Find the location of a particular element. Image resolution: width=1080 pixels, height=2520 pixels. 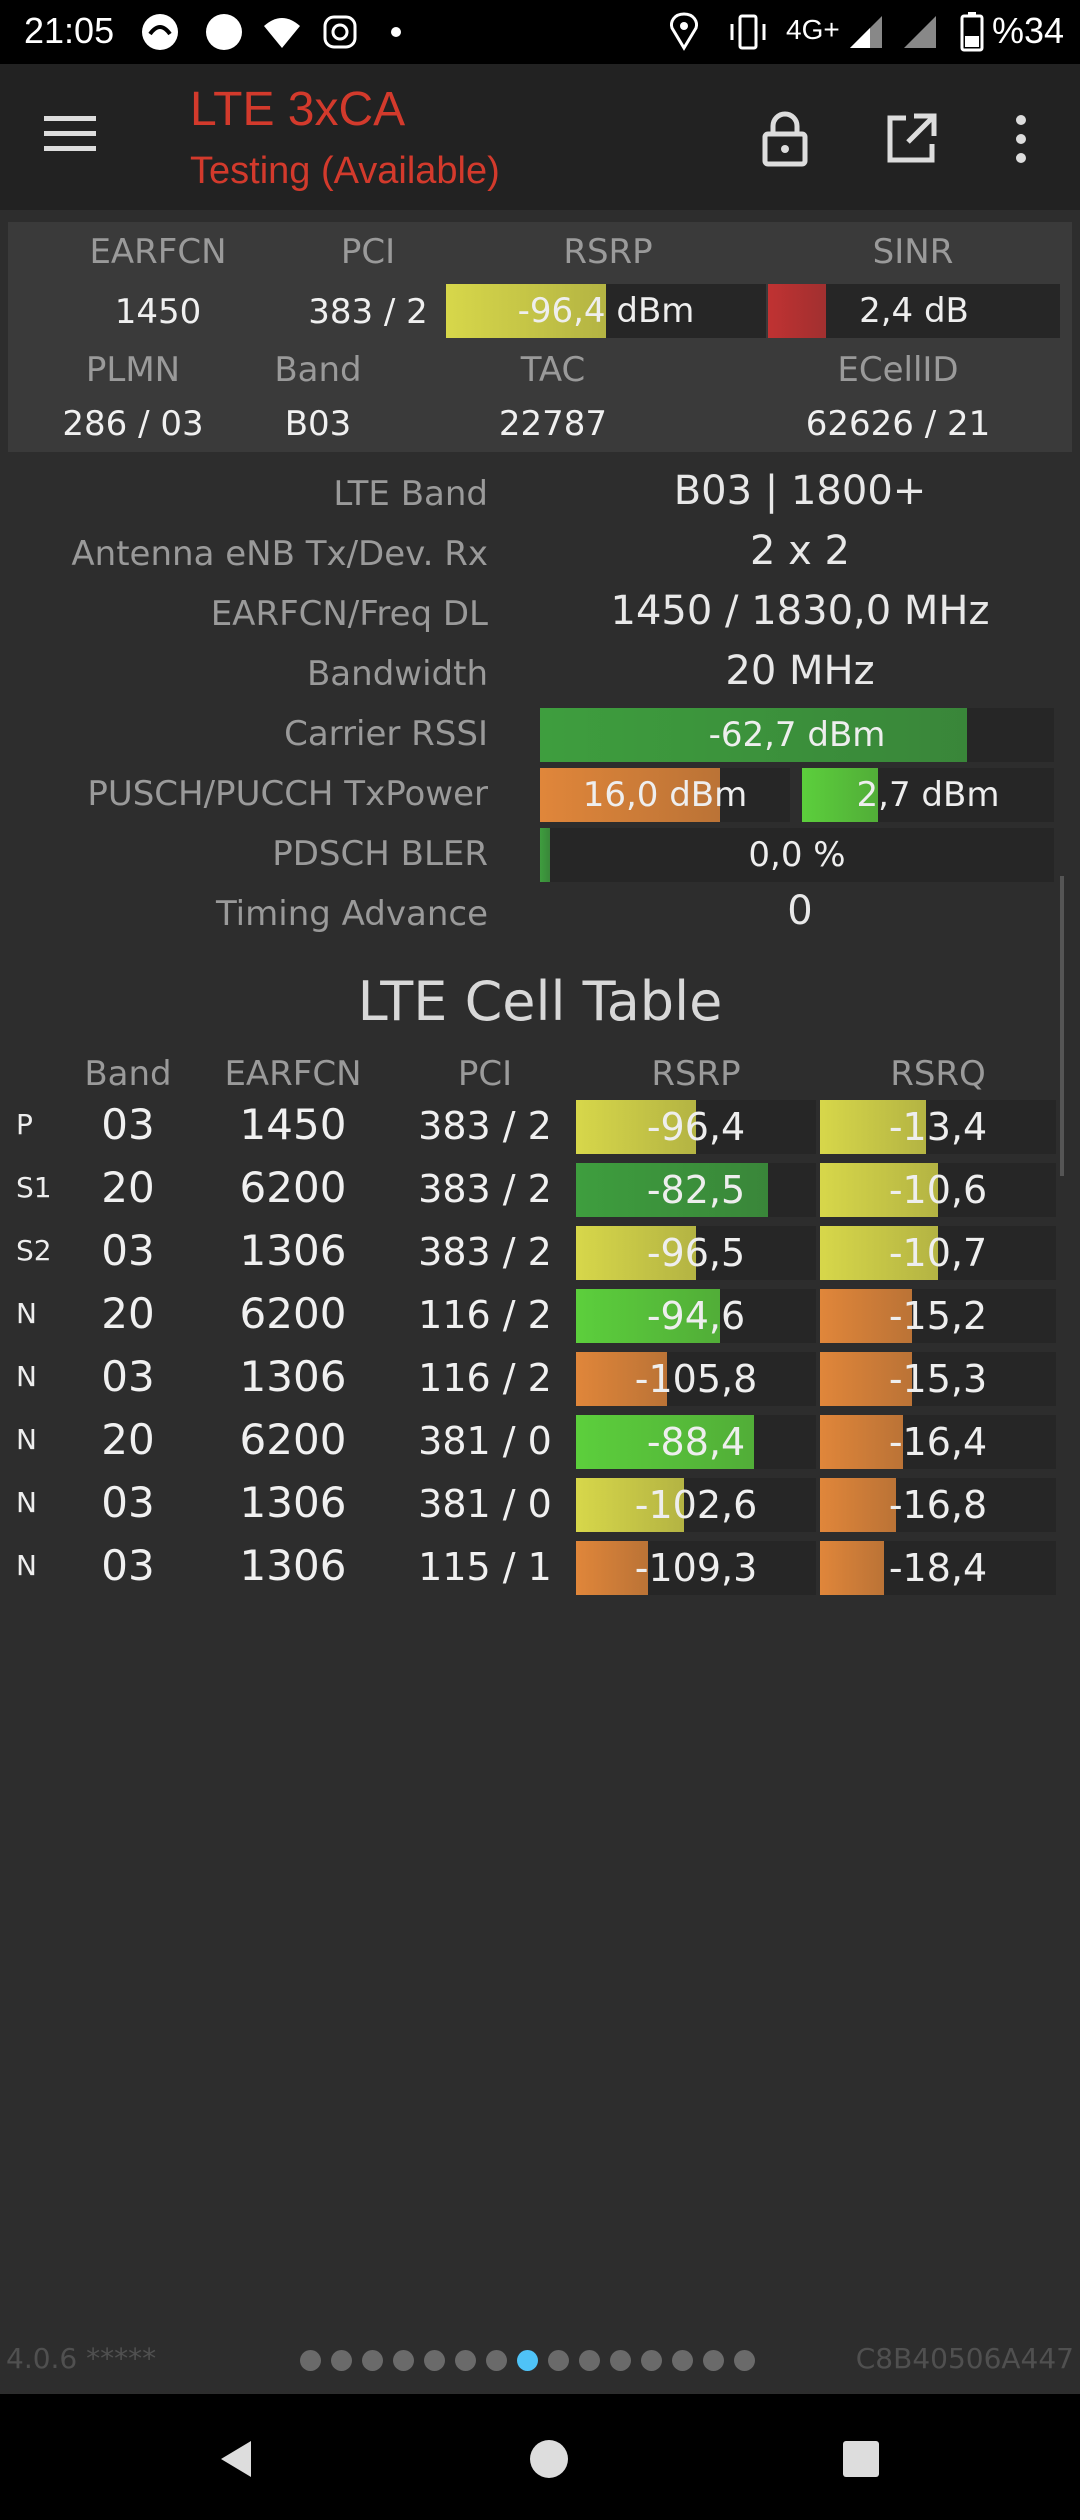

cell-rsrq: -16,4 is located at coordinates (938, 1442).